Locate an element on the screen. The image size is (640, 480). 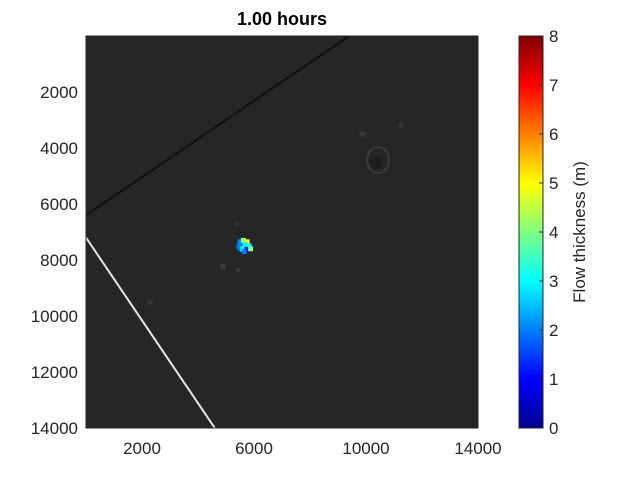
y-tick-label: 6000 is located at coordinates (59, 204).